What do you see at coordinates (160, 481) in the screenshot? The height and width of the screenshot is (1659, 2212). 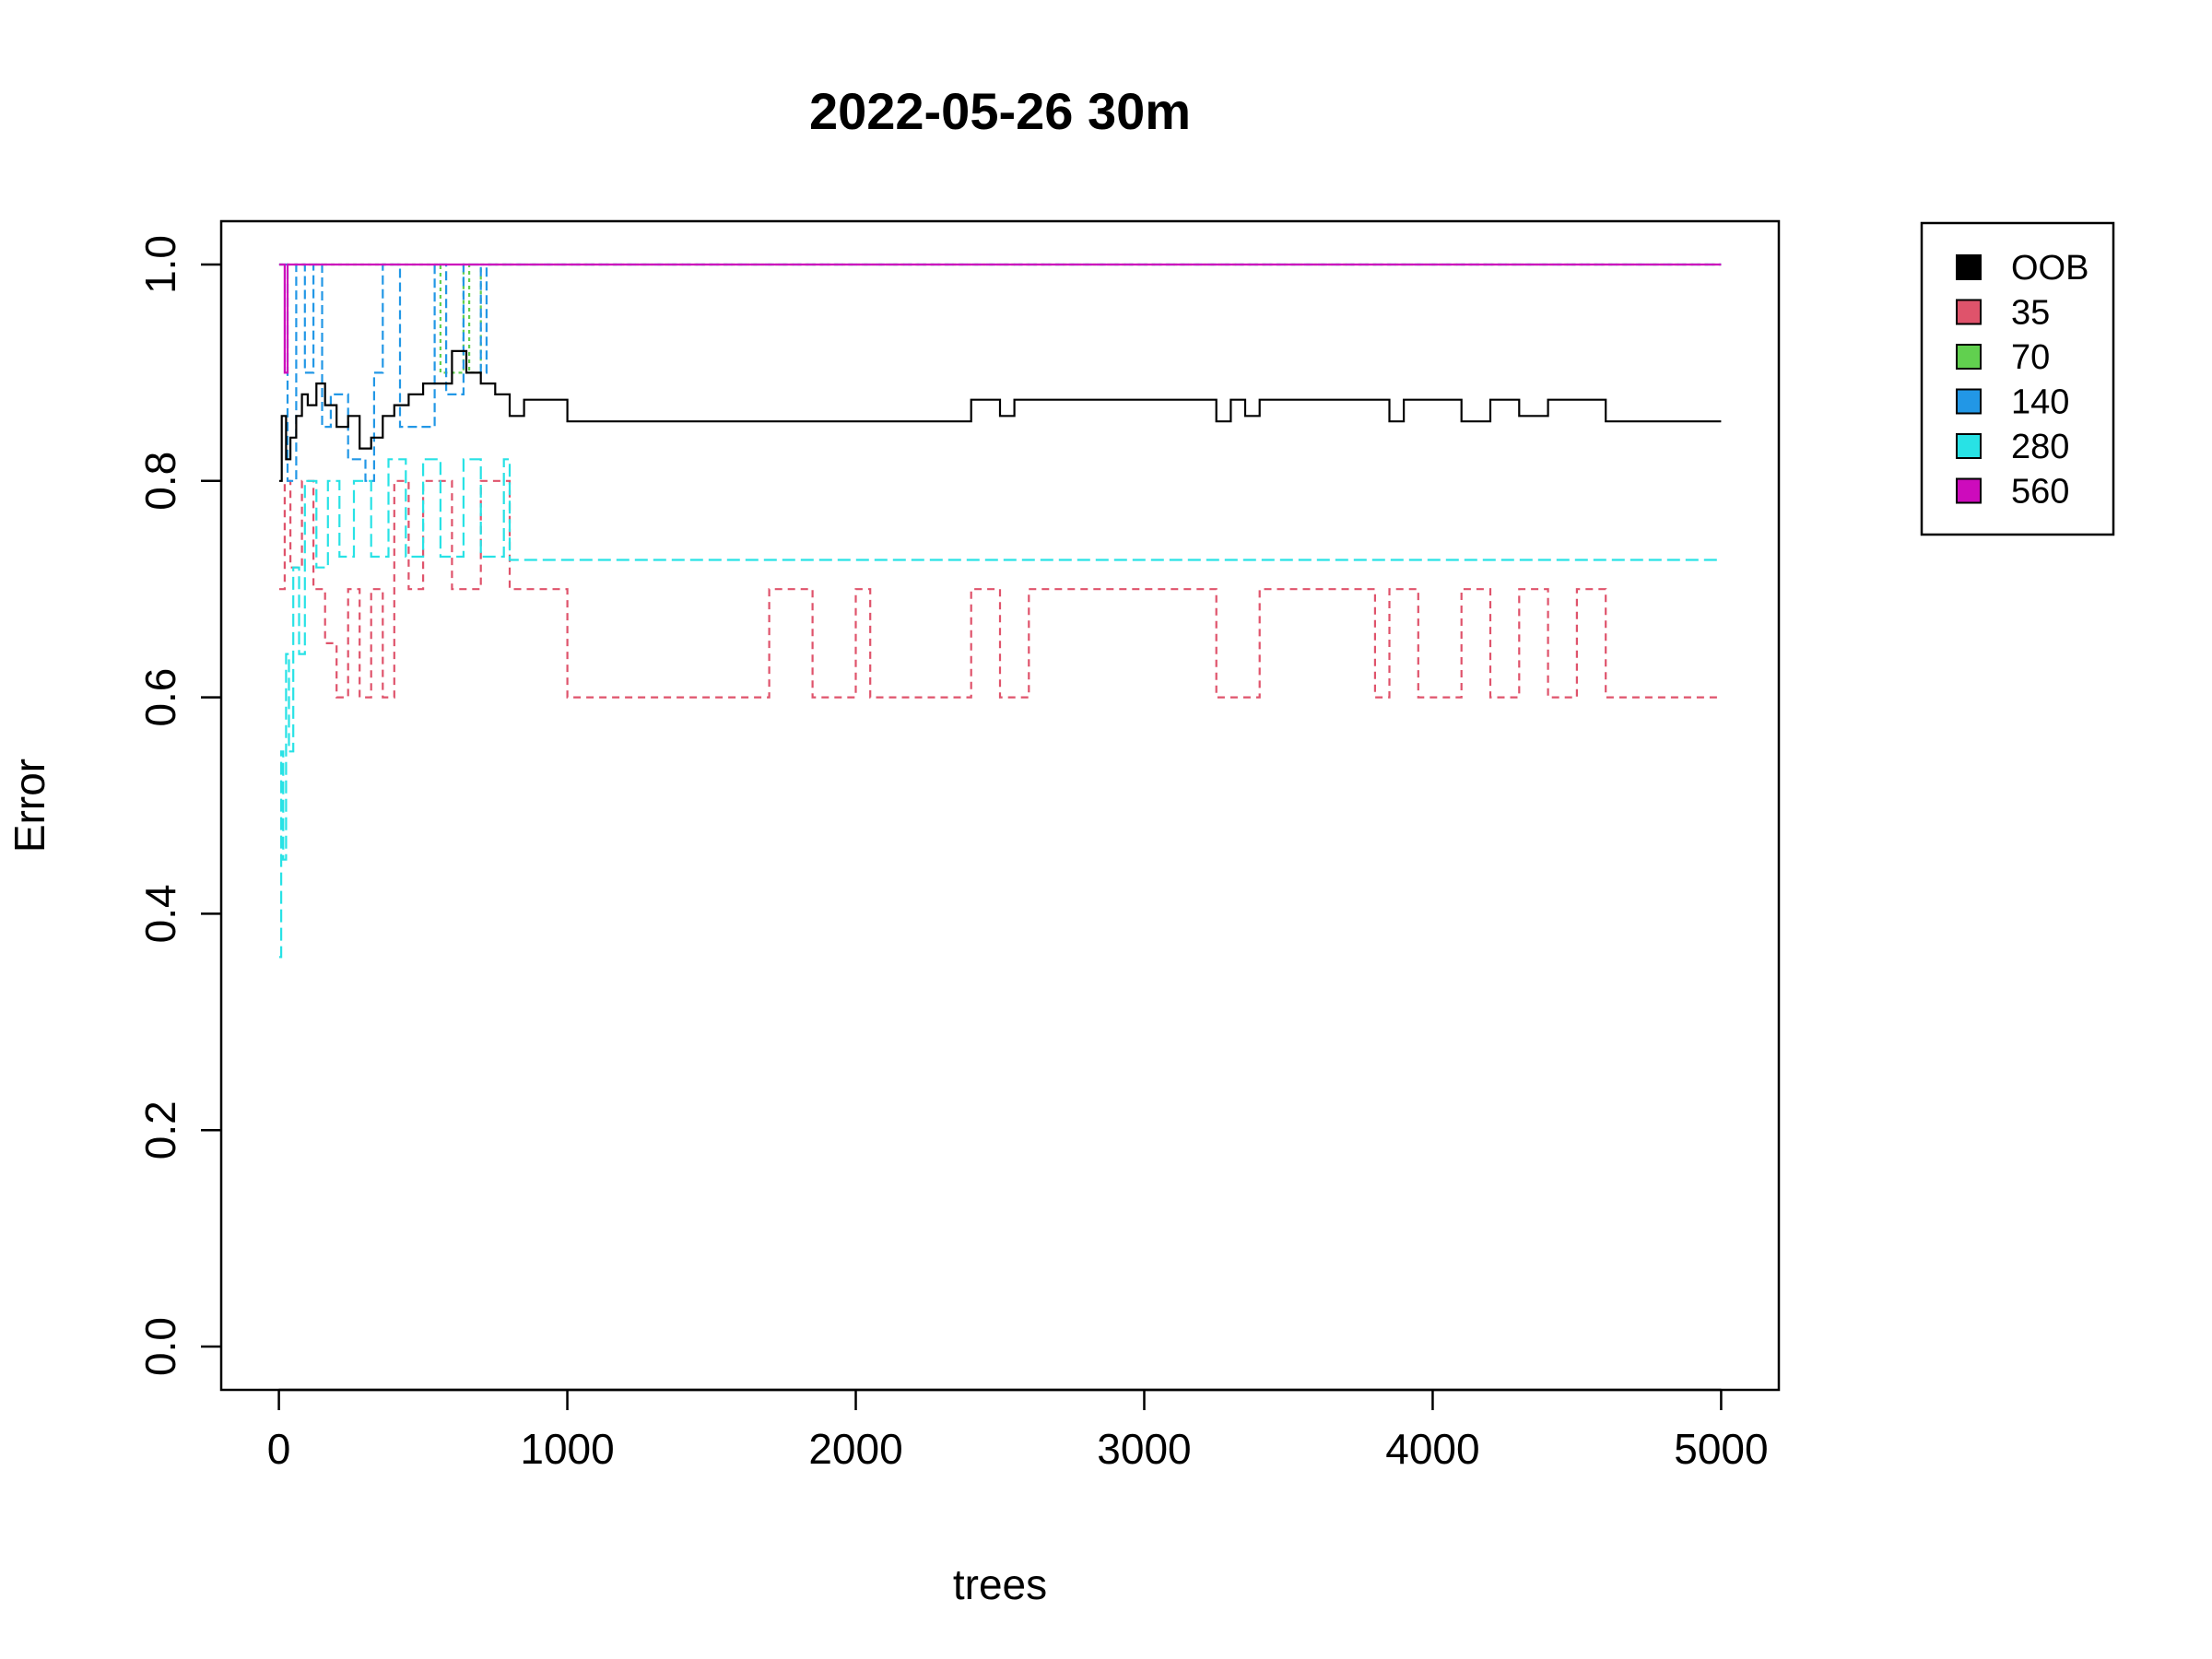 I see `y-tick-label: 0.8` at bounding box center [160, 481].